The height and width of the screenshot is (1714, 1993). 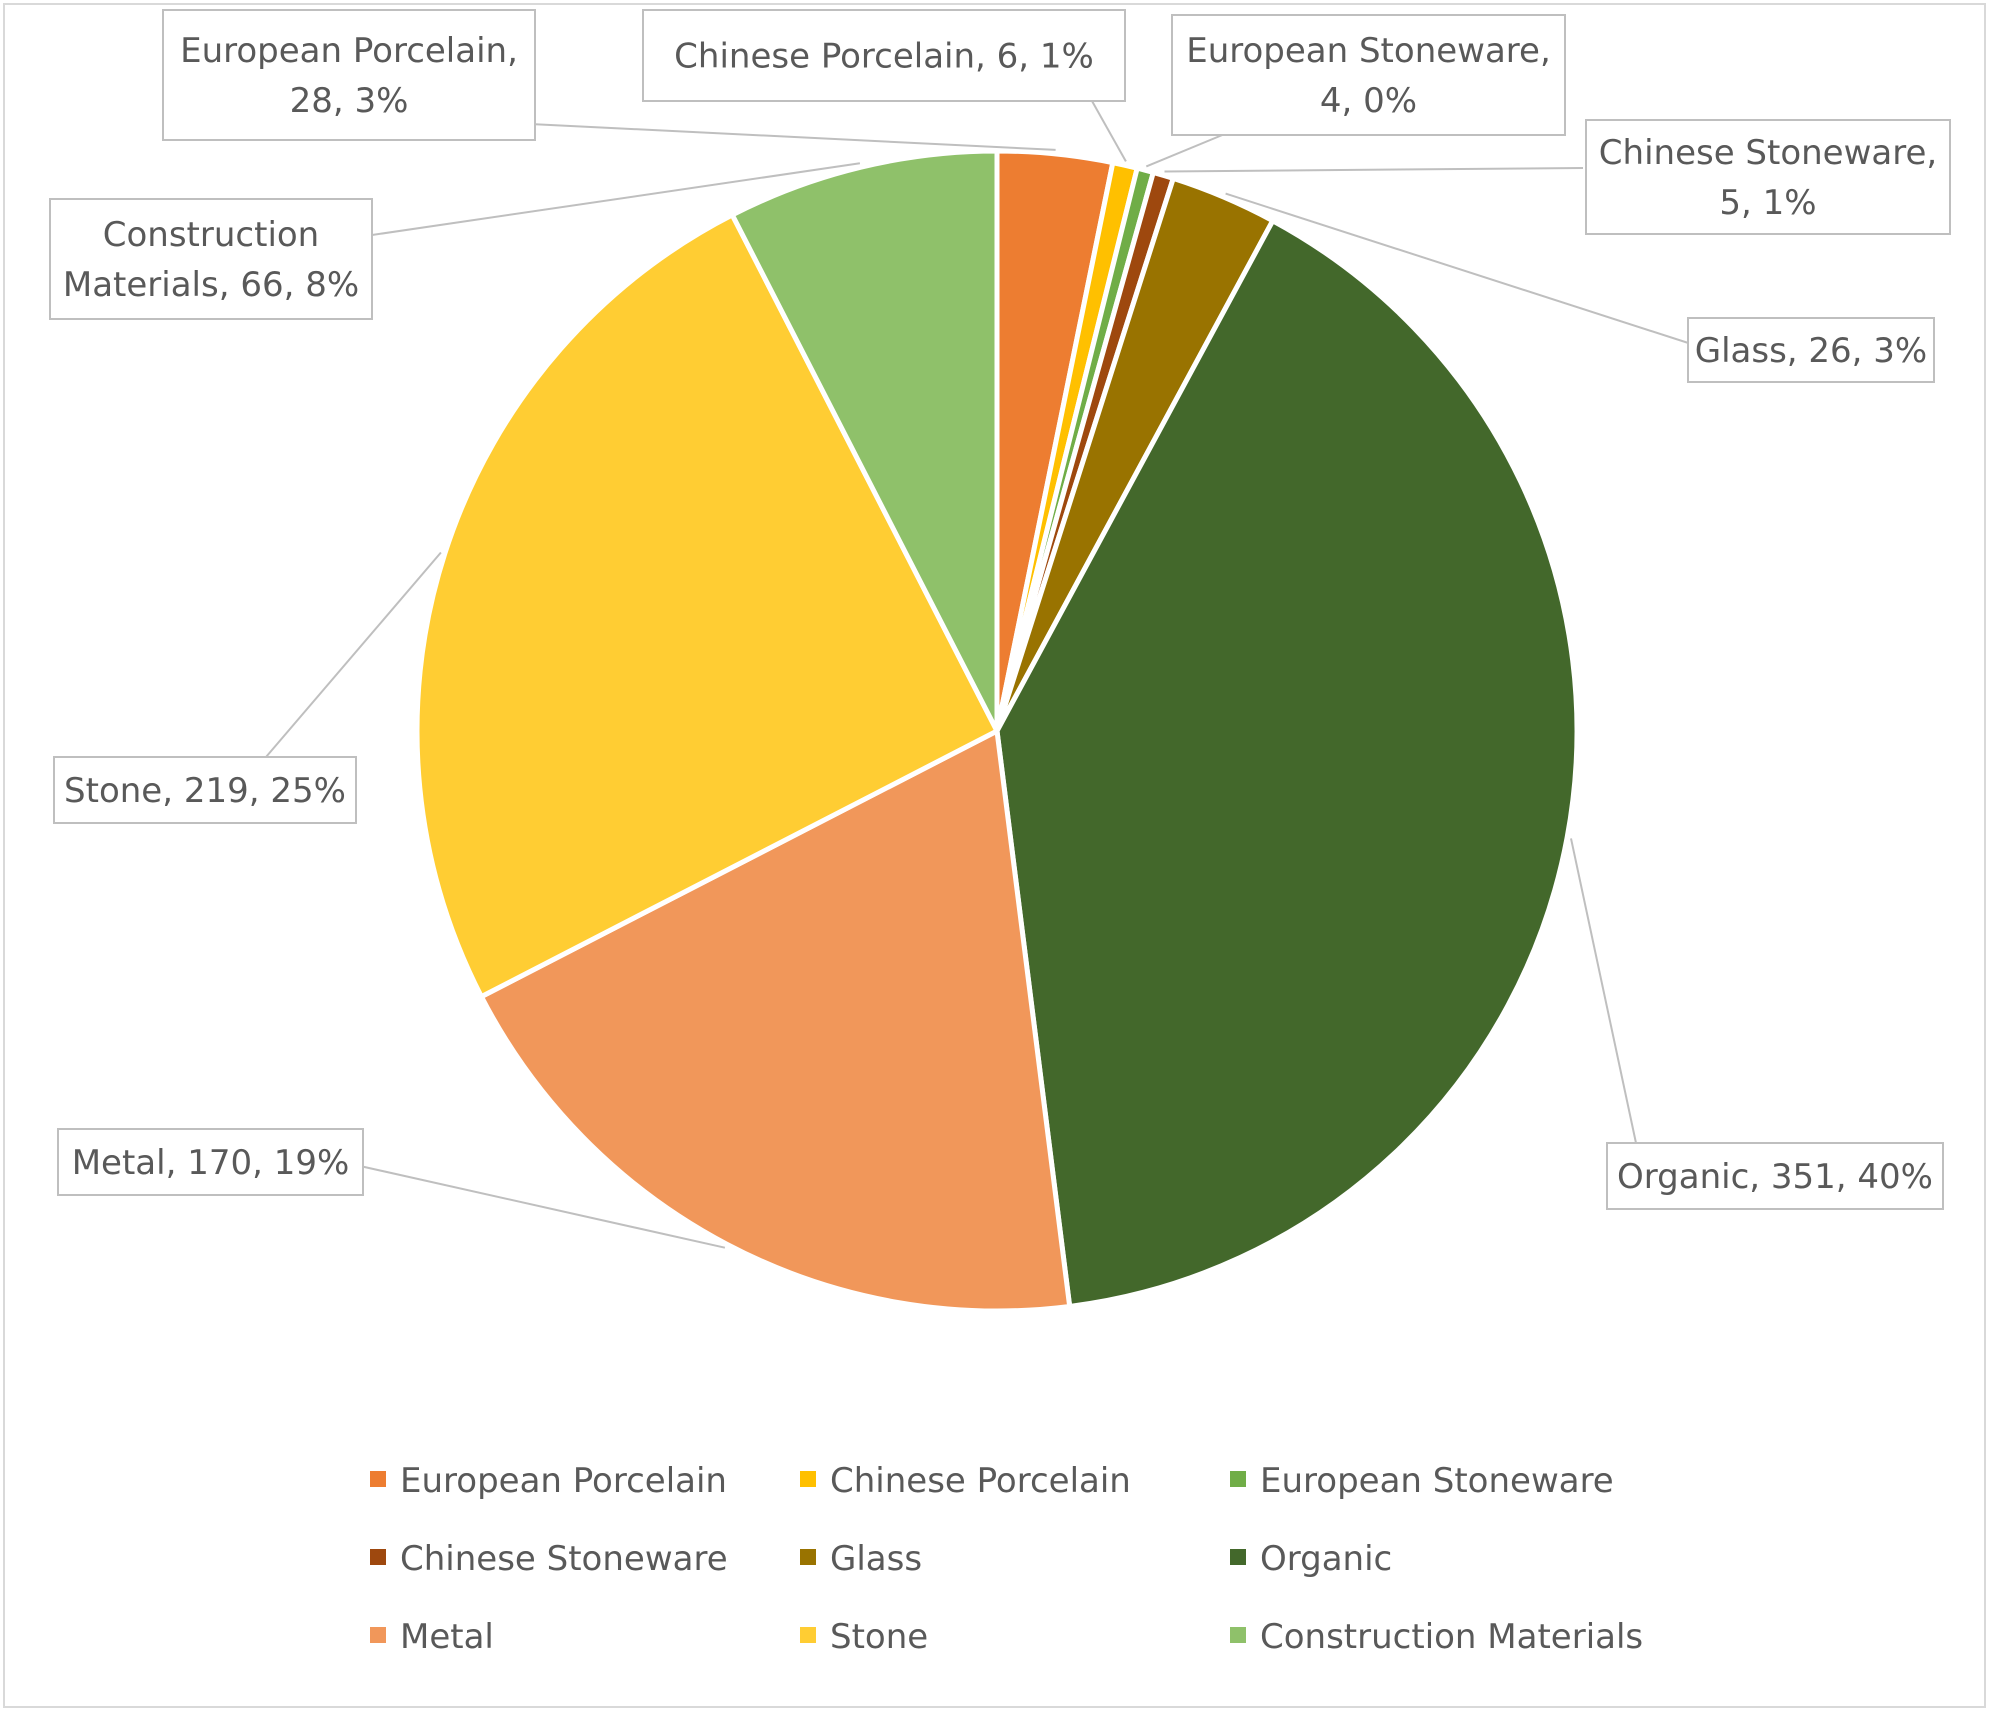 I want to click on legend-item-organic: Organic, so click(x=1311, y=1559).